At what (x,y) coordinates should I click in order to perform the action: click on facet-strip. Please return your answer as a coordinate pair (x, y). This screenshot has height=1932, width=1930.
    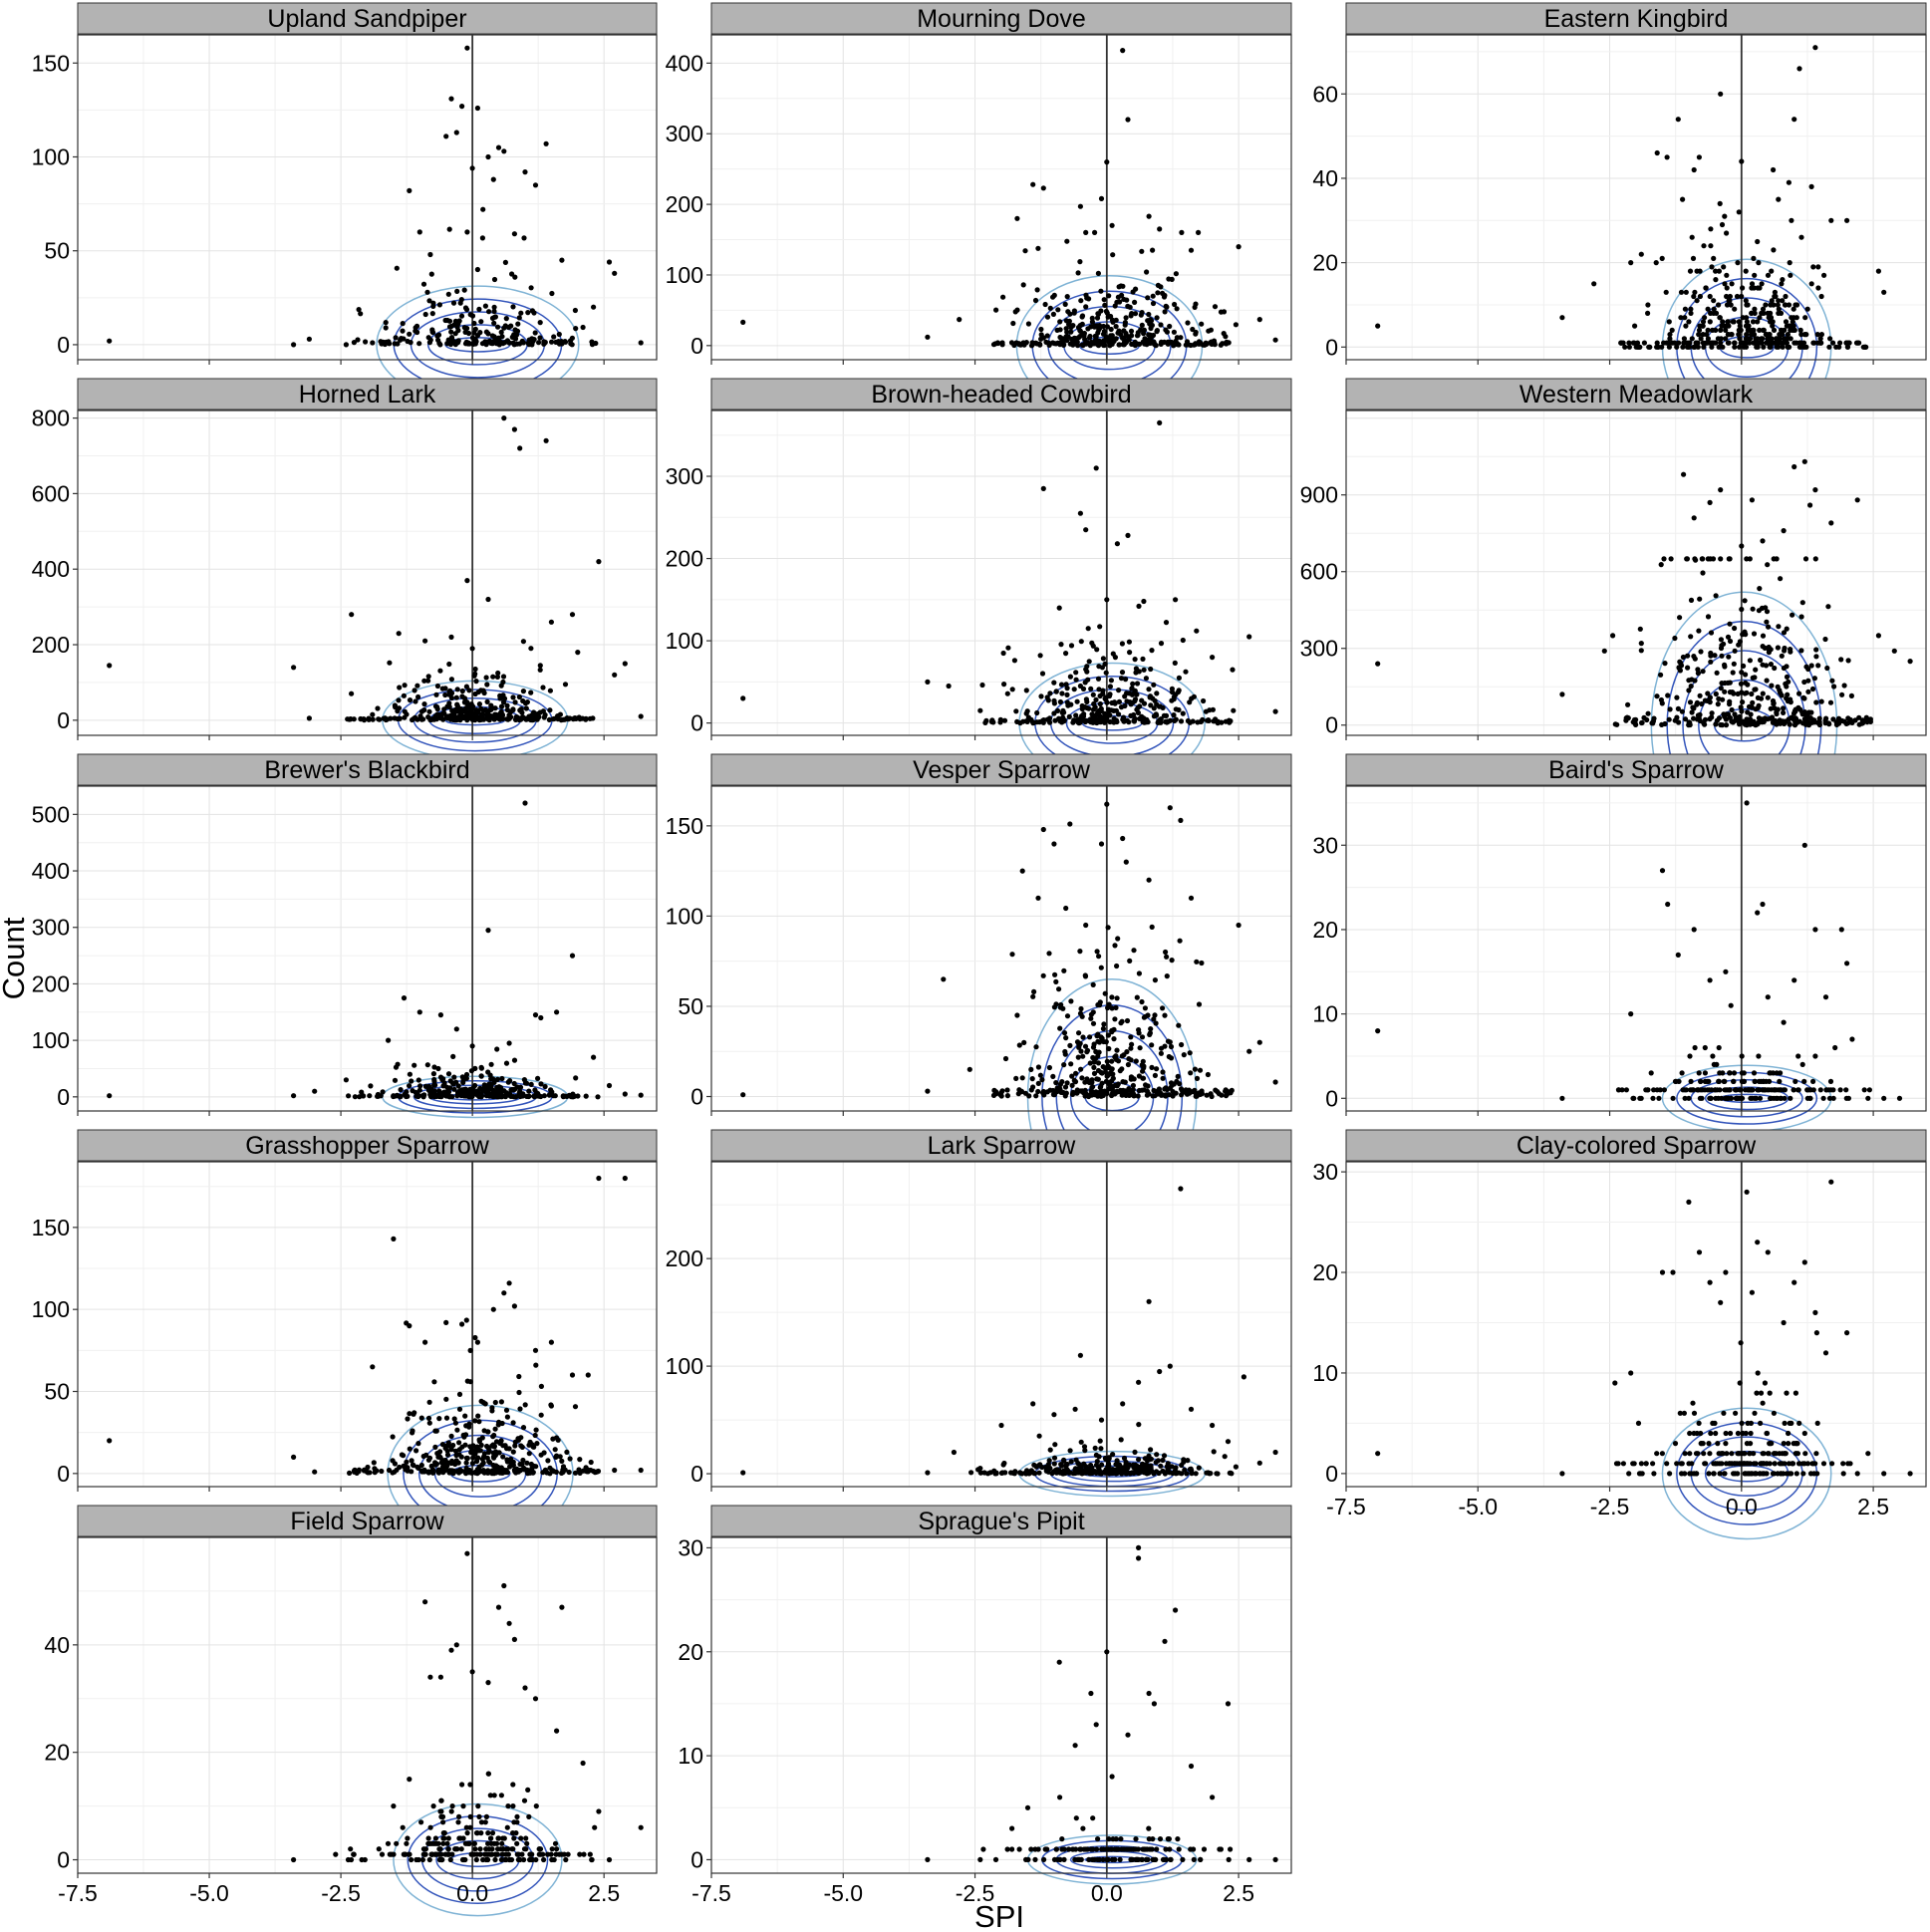
    Looking at the image, I should click on (1001, 769).